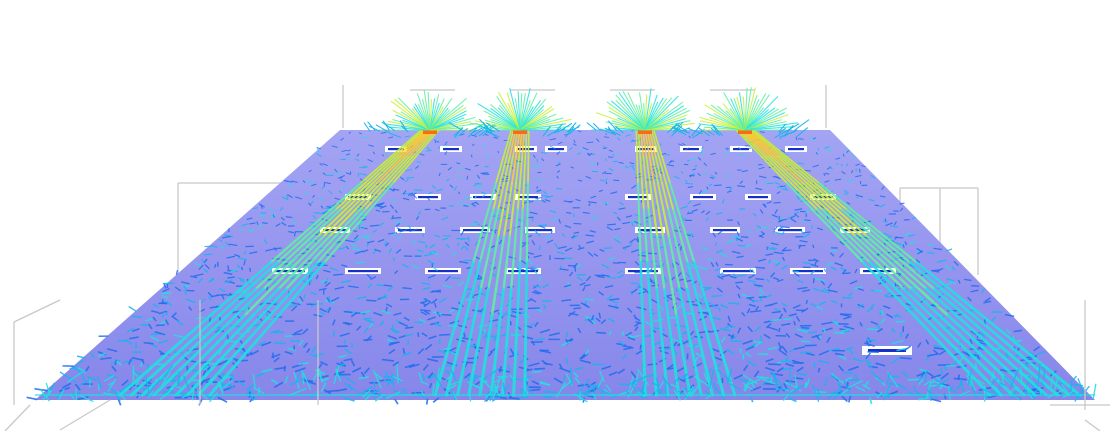 This screenshot has width=1117, height=431. What do you see at coordinates (17, 417) in the screenshot?
I see `wire-edge` at bounding box center [17, 417].